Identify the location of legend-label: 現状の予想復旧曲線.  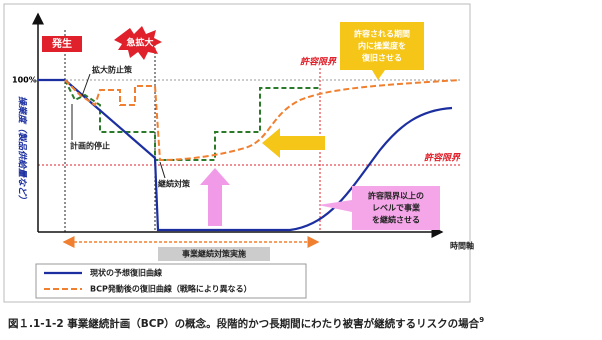
(126, 273).